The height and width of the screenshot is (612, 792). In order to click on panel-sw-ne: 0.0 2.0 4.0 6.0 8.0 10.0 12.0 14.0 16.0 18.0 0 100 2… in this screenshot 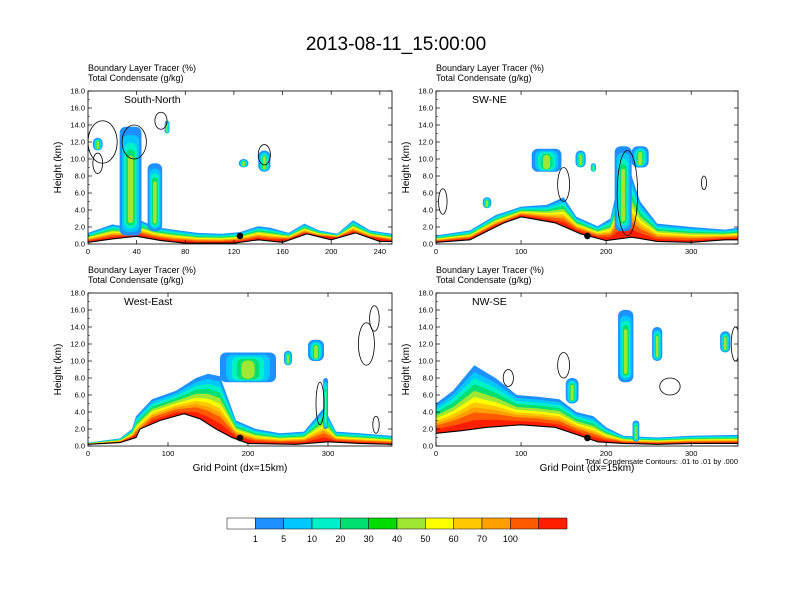, I will do `click(570, 159)`.